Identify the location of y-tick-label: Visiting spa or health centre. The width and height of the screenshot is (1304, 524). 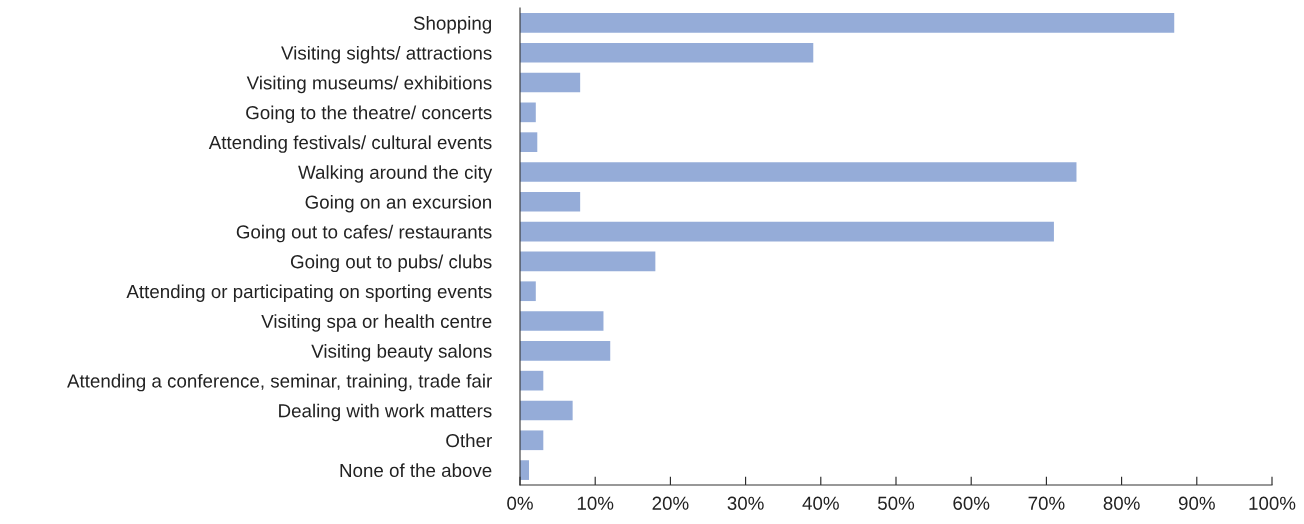
(376, 323).